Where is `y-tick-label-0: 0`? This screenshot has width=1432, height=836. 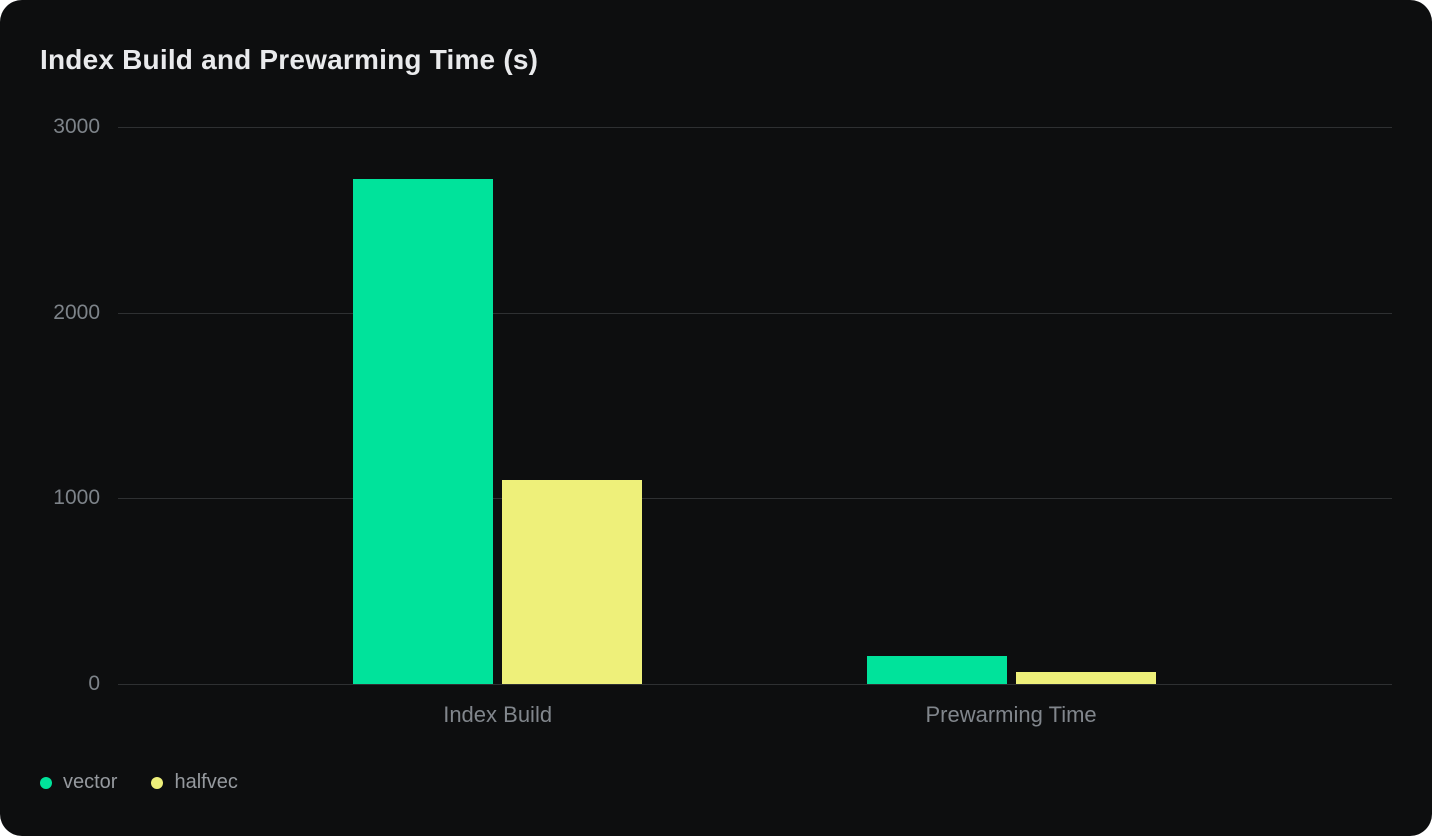 y-tick-label-0: 0 is located at coordinates (94, 683).